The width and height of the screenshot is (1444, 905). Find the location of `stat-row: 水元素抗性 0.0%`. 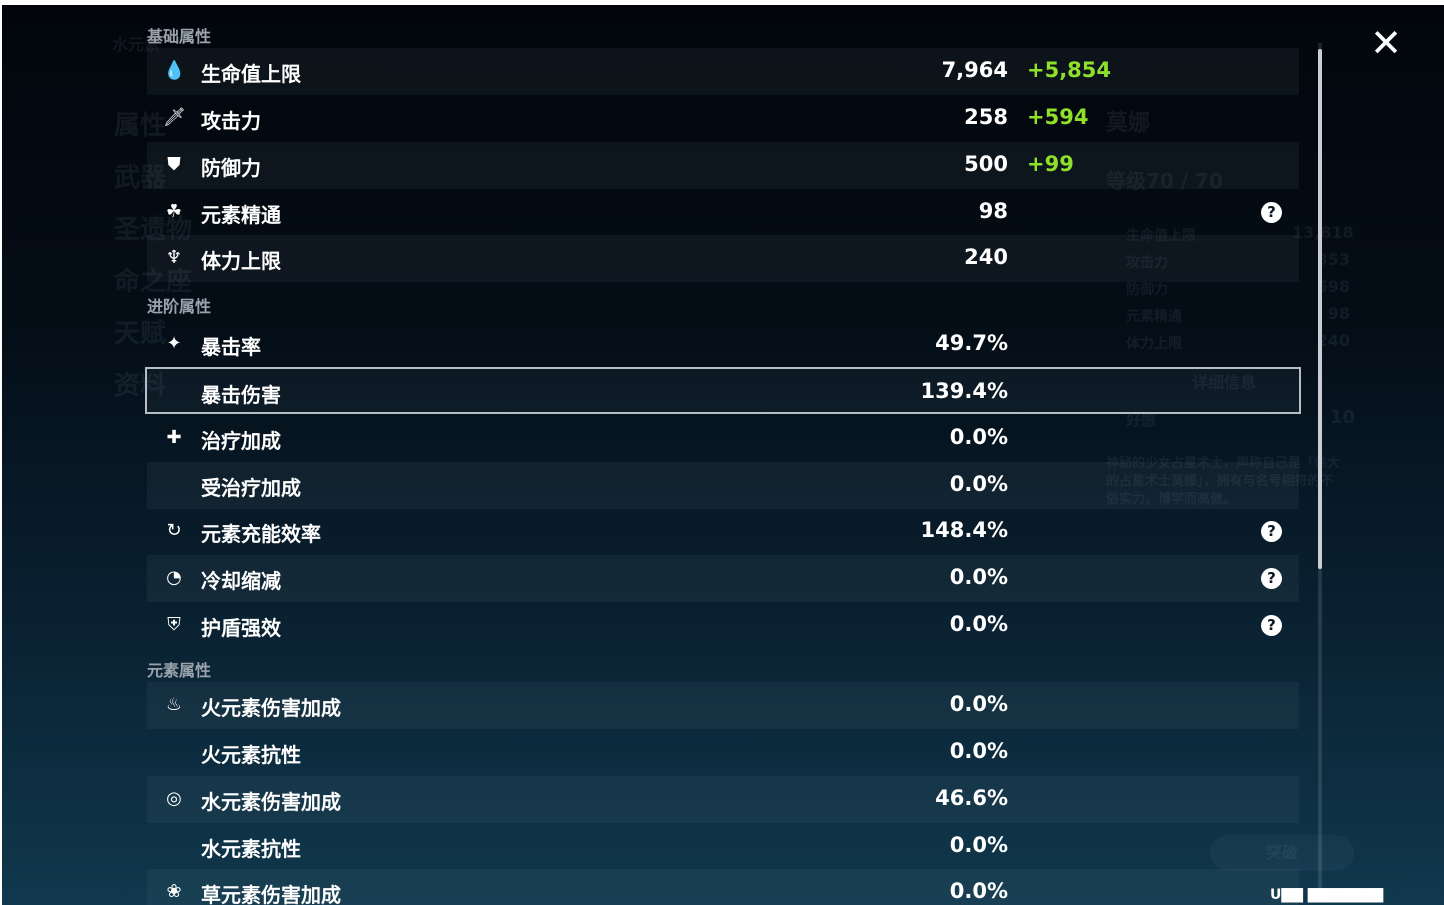

stat-row: 水元素抗性 0.0% is located at coordinates (723, 846).